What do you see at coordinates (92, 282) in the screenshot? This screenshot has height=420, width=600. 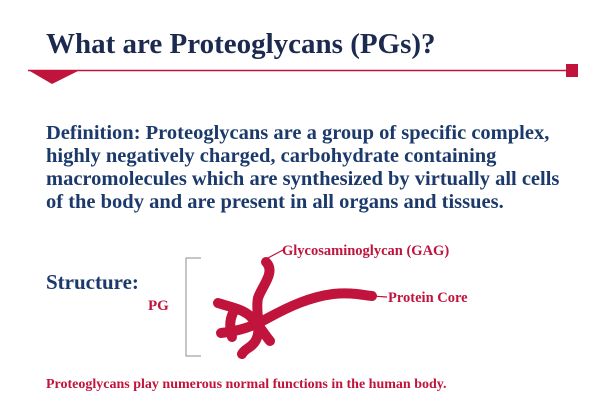 I see `structure-label: Structure:` at bounding box center [92, 282].